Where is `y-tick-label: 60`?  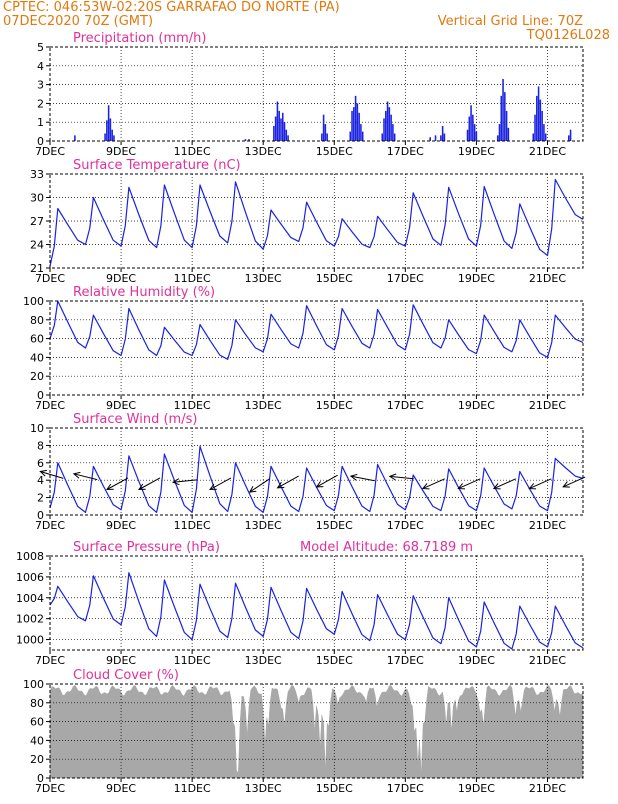
y-tick-label: 60 is located at coordinates (37, 722).